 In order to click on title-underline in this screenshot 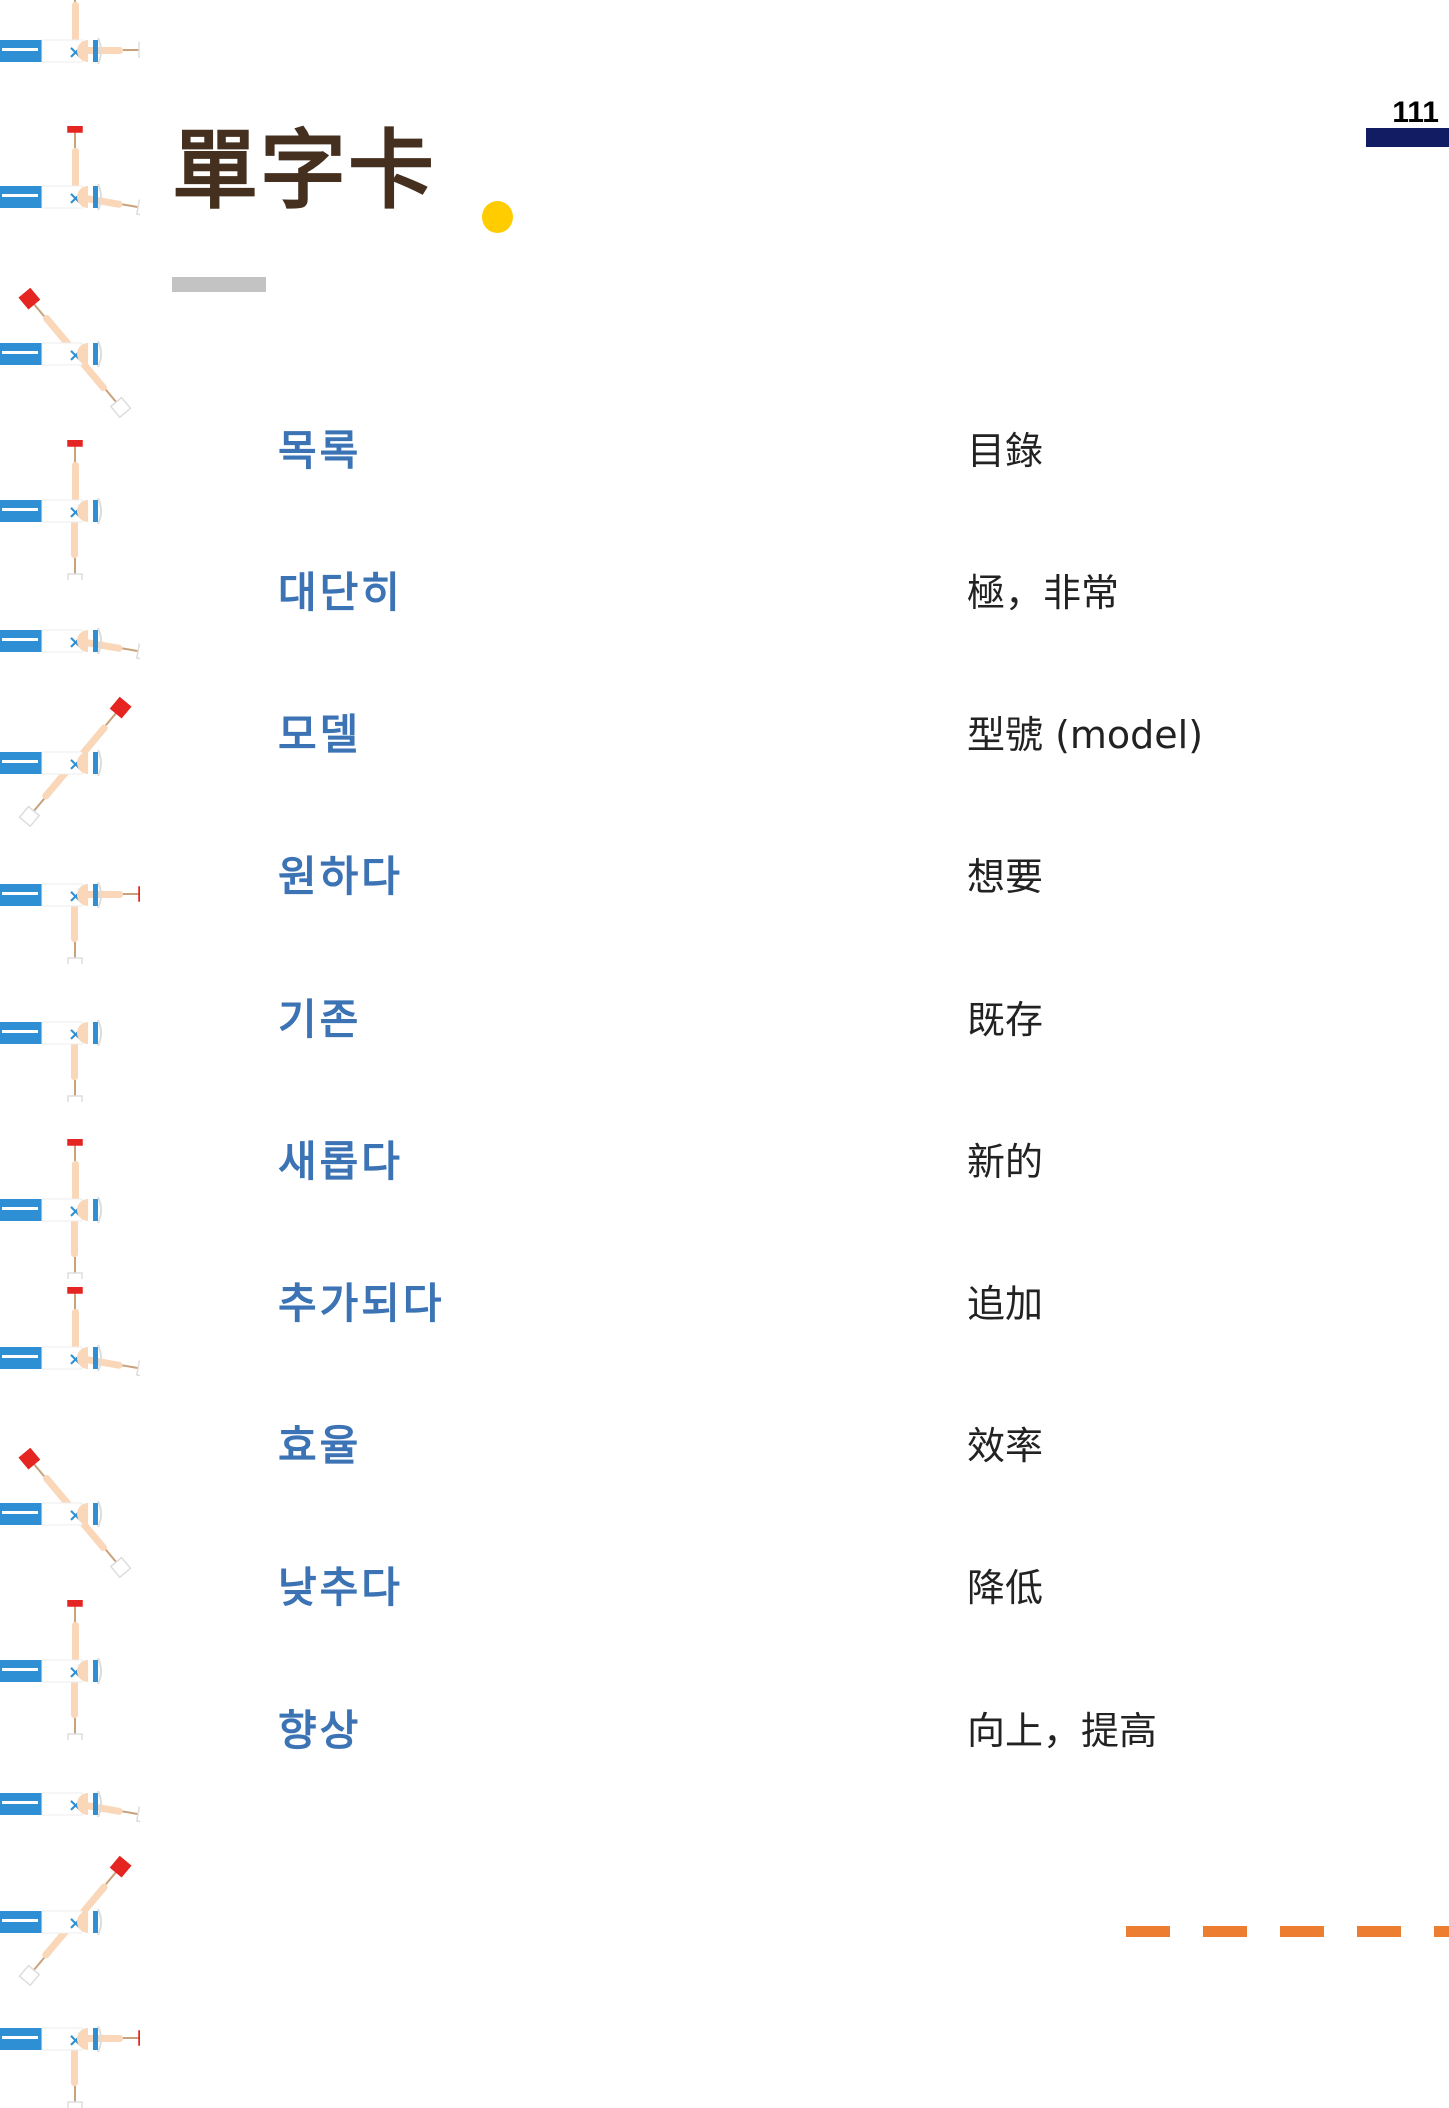, I will do `click(219, 284)`.